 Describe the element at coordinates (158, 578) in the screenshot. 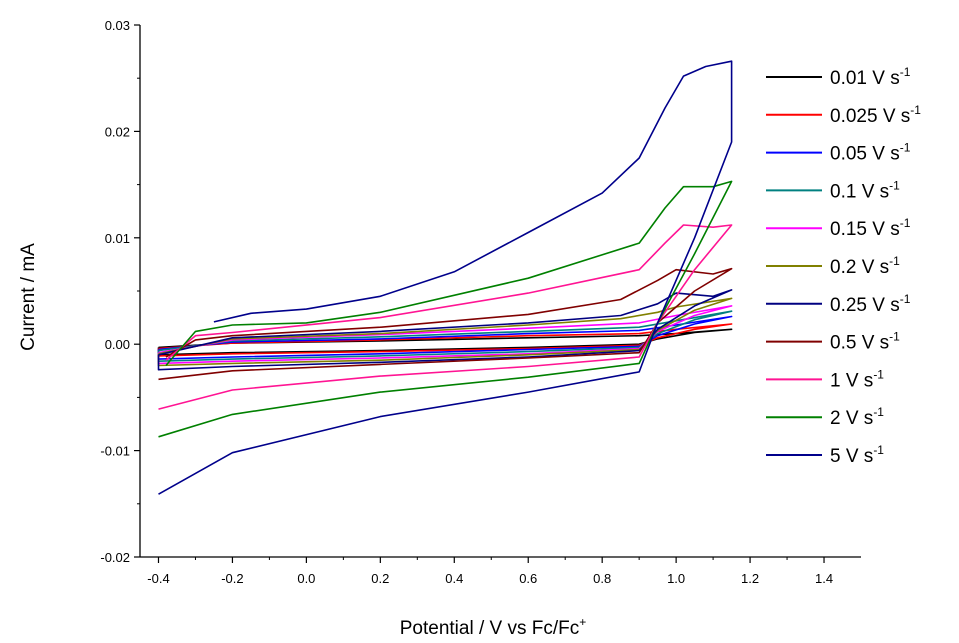

I see `x-tick-label-0: -0.4` at that location.